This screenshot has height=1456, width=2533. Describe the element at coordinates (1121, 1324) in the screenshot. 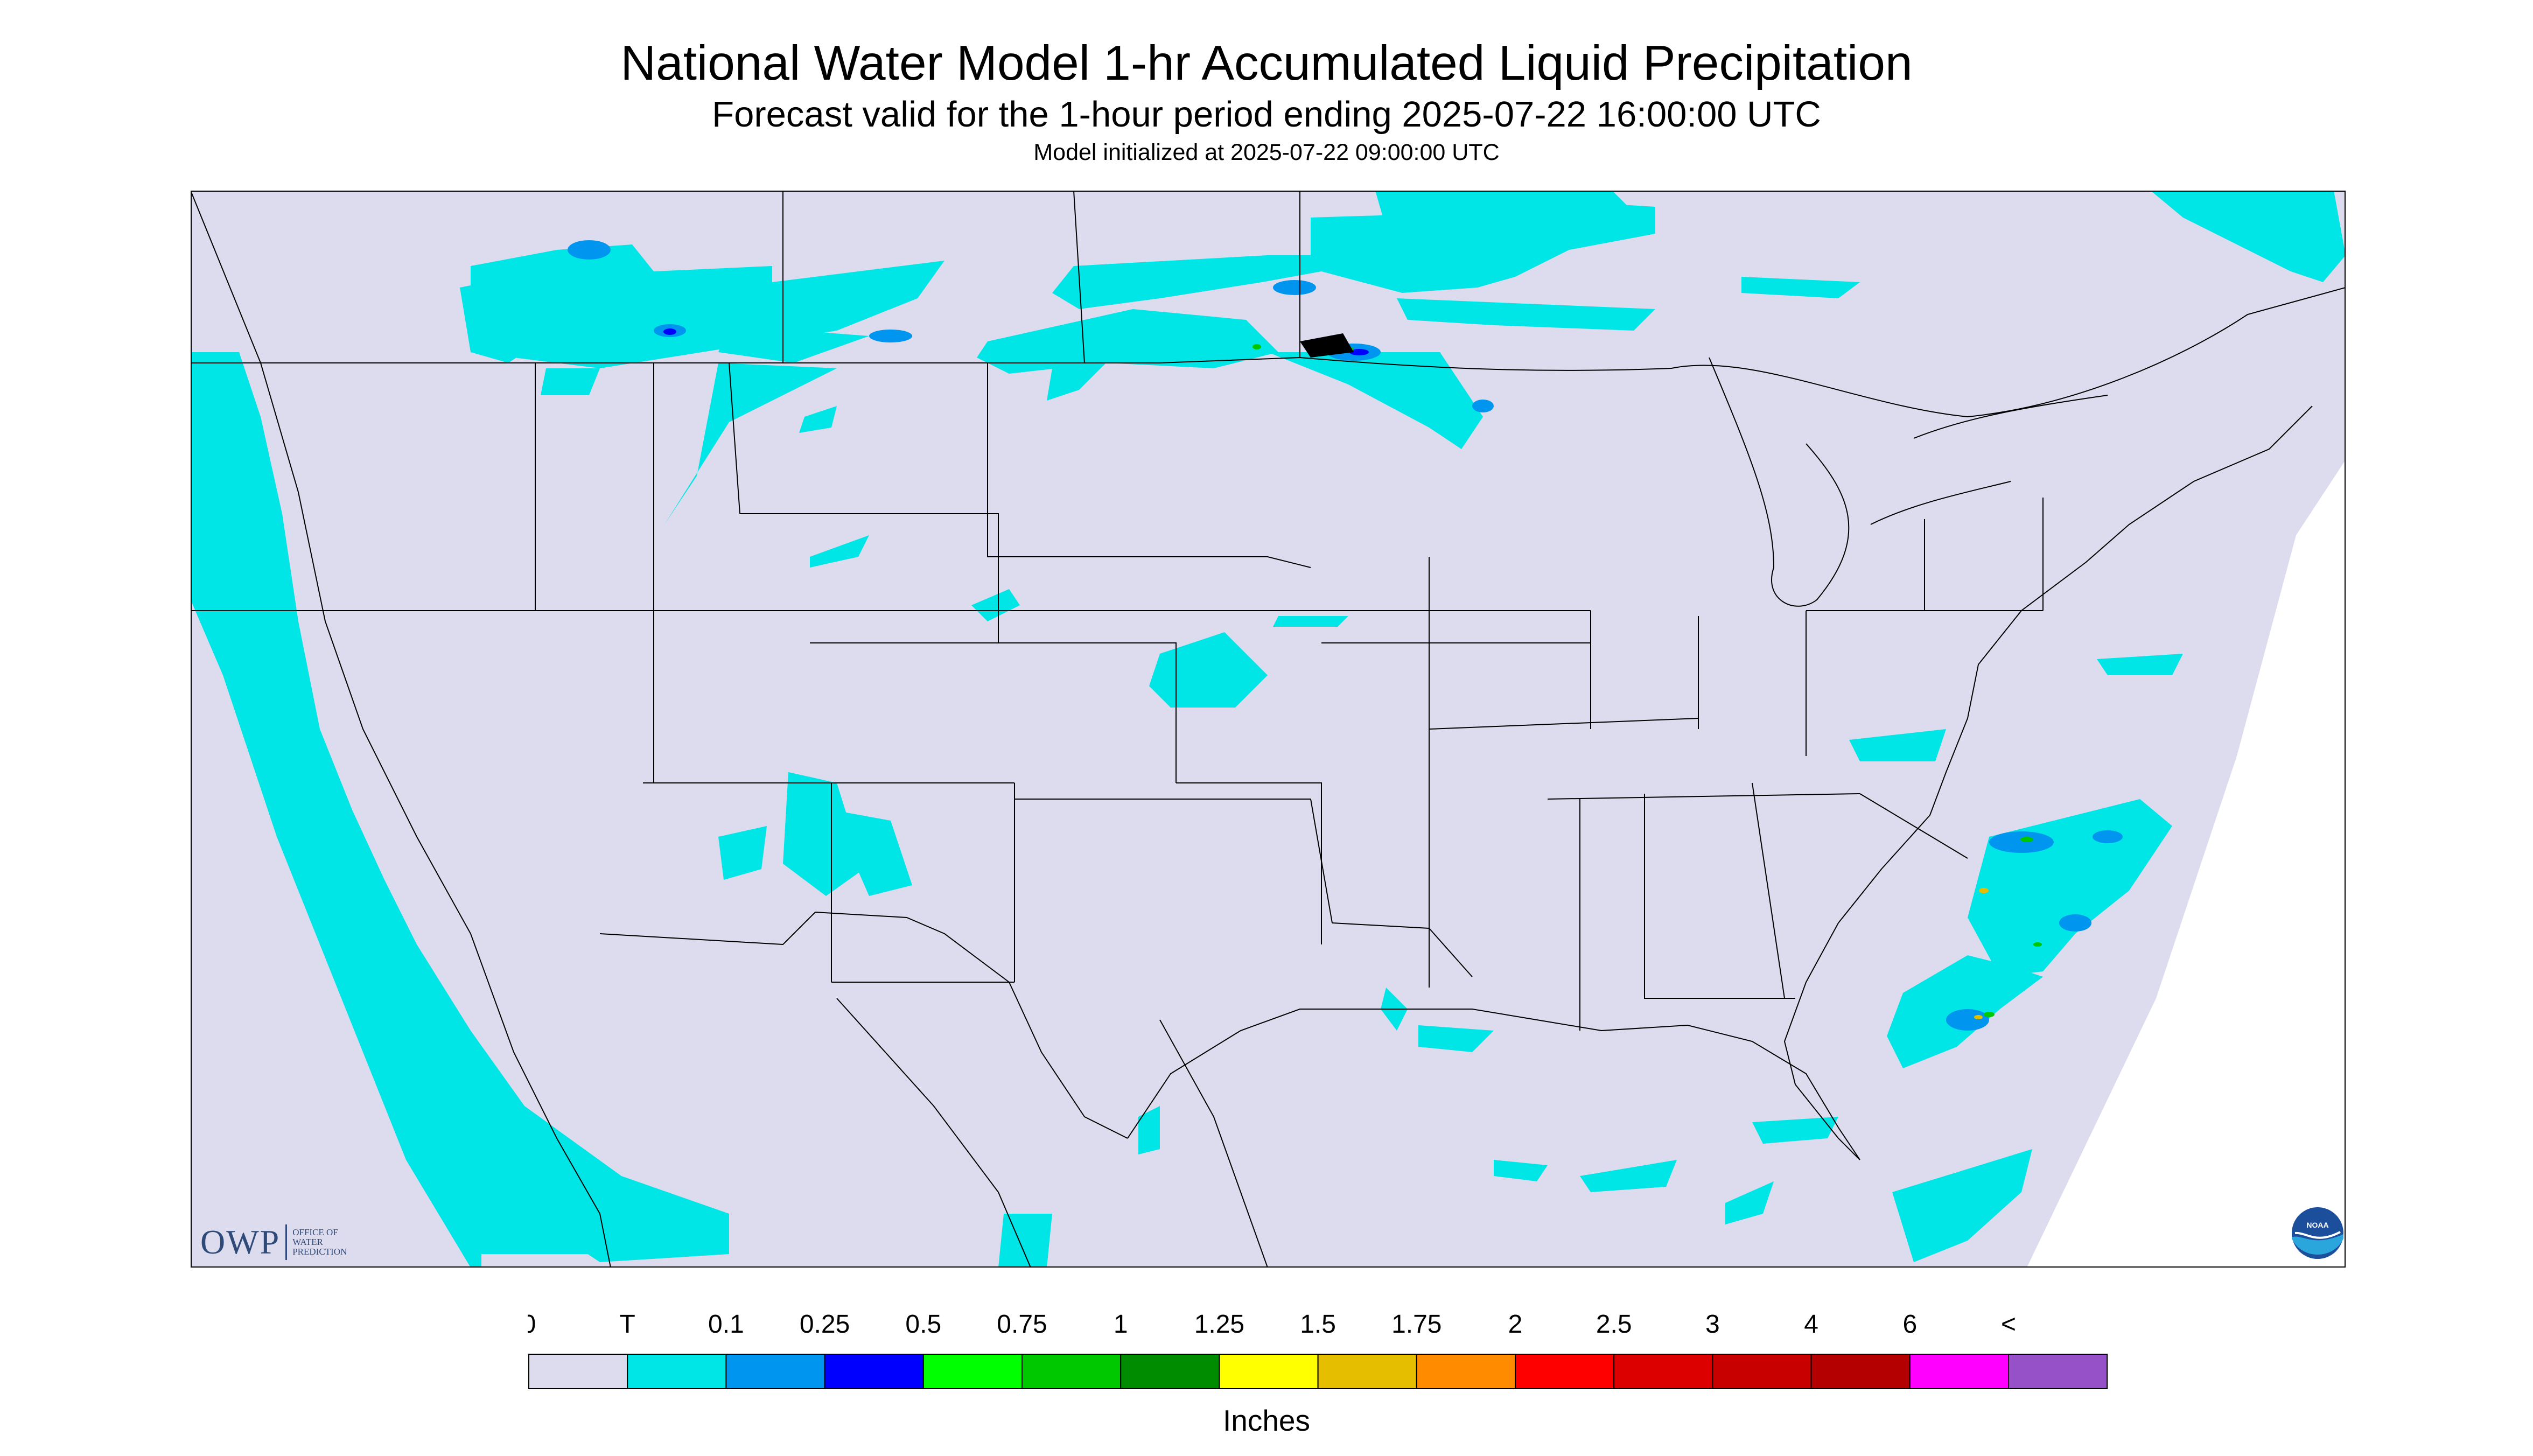

I see `legend-label: 1` at that location.